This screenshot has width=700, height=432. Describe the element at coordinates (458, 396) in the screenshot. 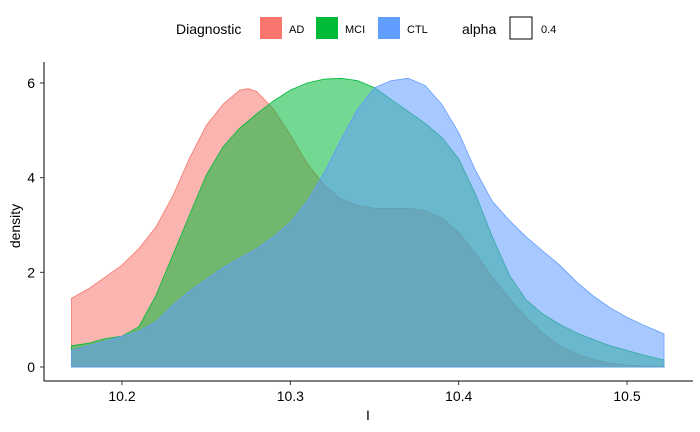

I see `x-tick-label: 10.4` at that location.